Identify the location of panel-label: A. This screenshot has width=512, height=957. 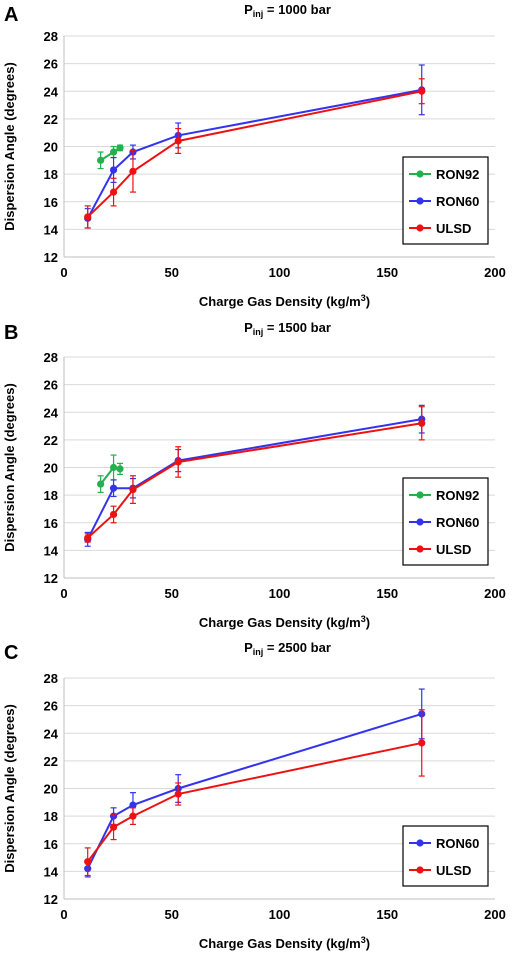
(11, 15).